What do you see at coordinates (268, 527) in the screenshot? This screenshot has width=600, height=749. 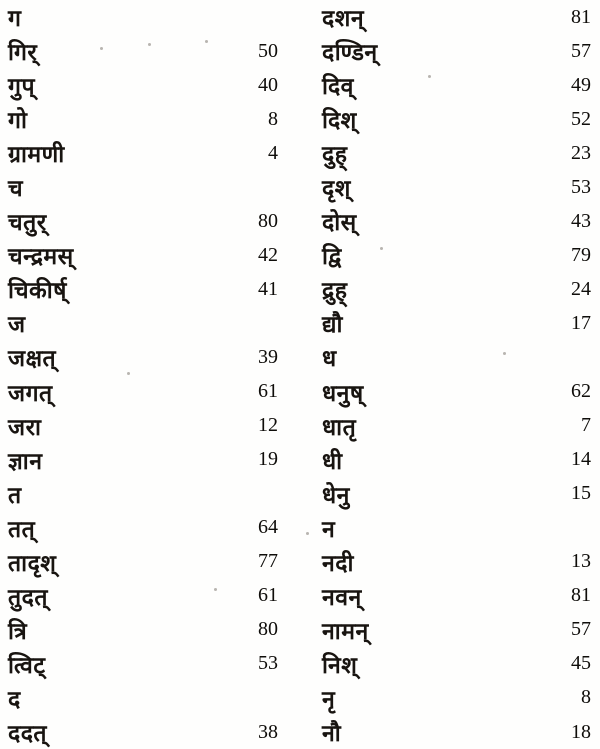 I see `entry-page-number: 64` at bounding box center [268, 527].